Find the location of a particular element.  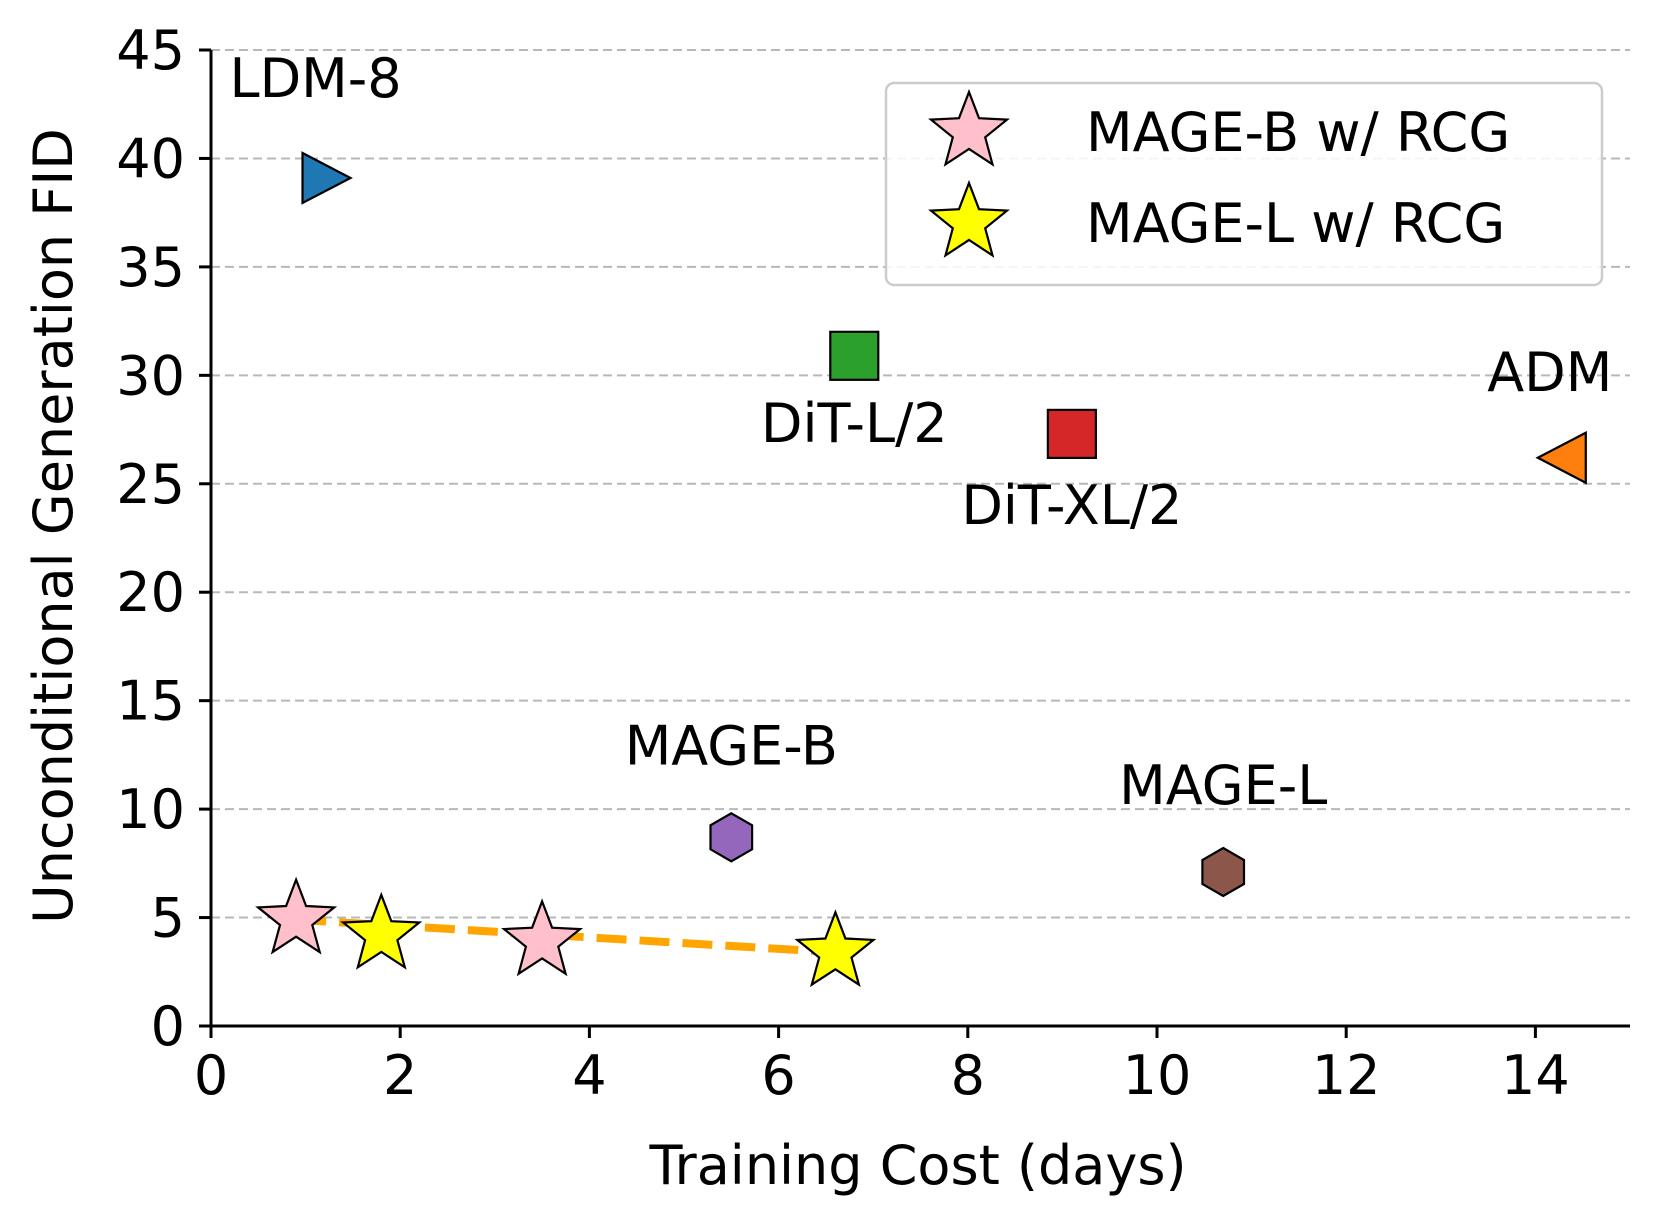

y-tick-label: 20 is located at coordinates (150, 592).